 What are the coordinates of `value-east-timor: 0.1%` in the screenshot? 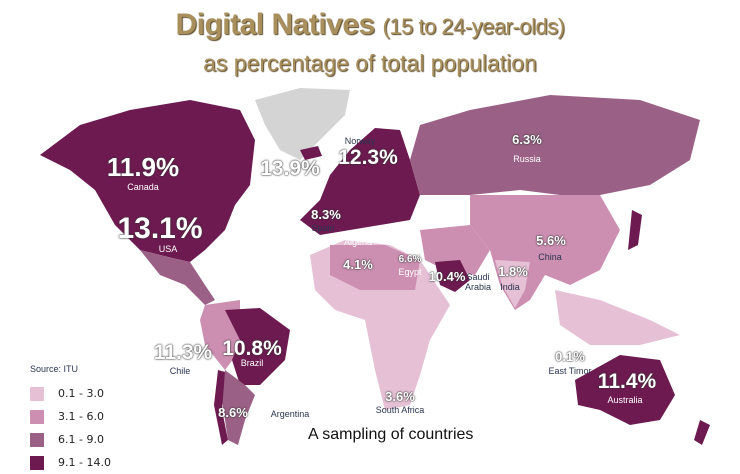 It's located at (570, 356).